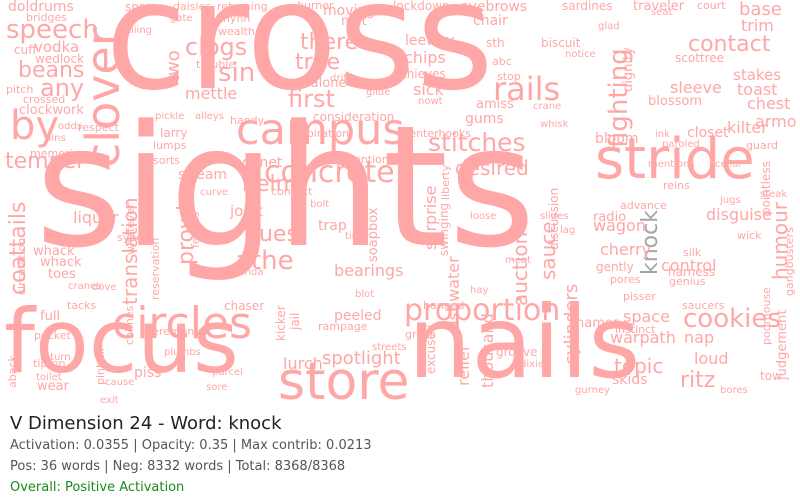 This screenshot has height=500, width=800. What do you see at coordinates (55, 138) in the screenshot?
I see `cloud-word: pins` at bounding box center [55, 138].